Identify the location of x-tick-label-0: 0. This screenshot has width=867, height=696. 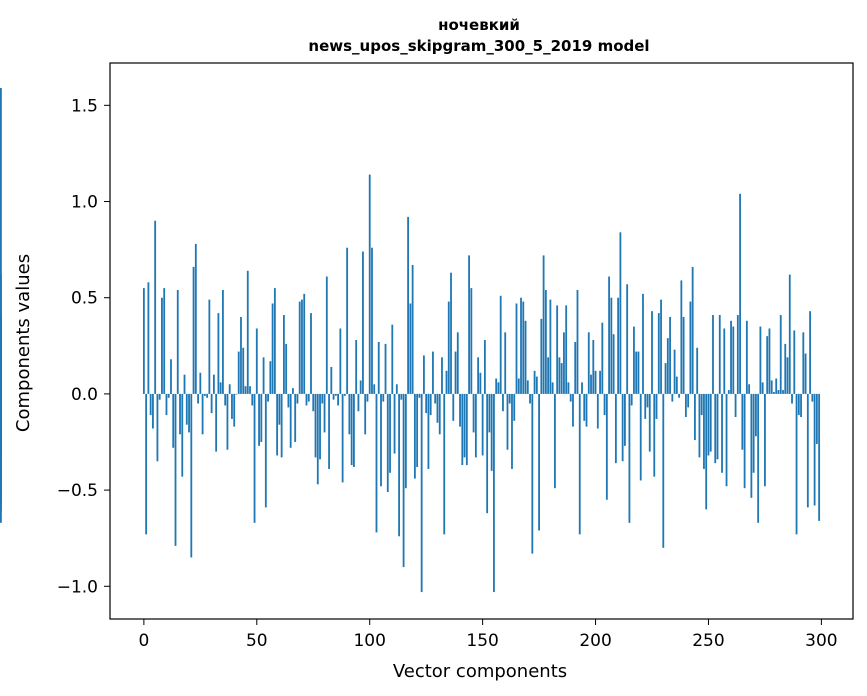
(143, 641).